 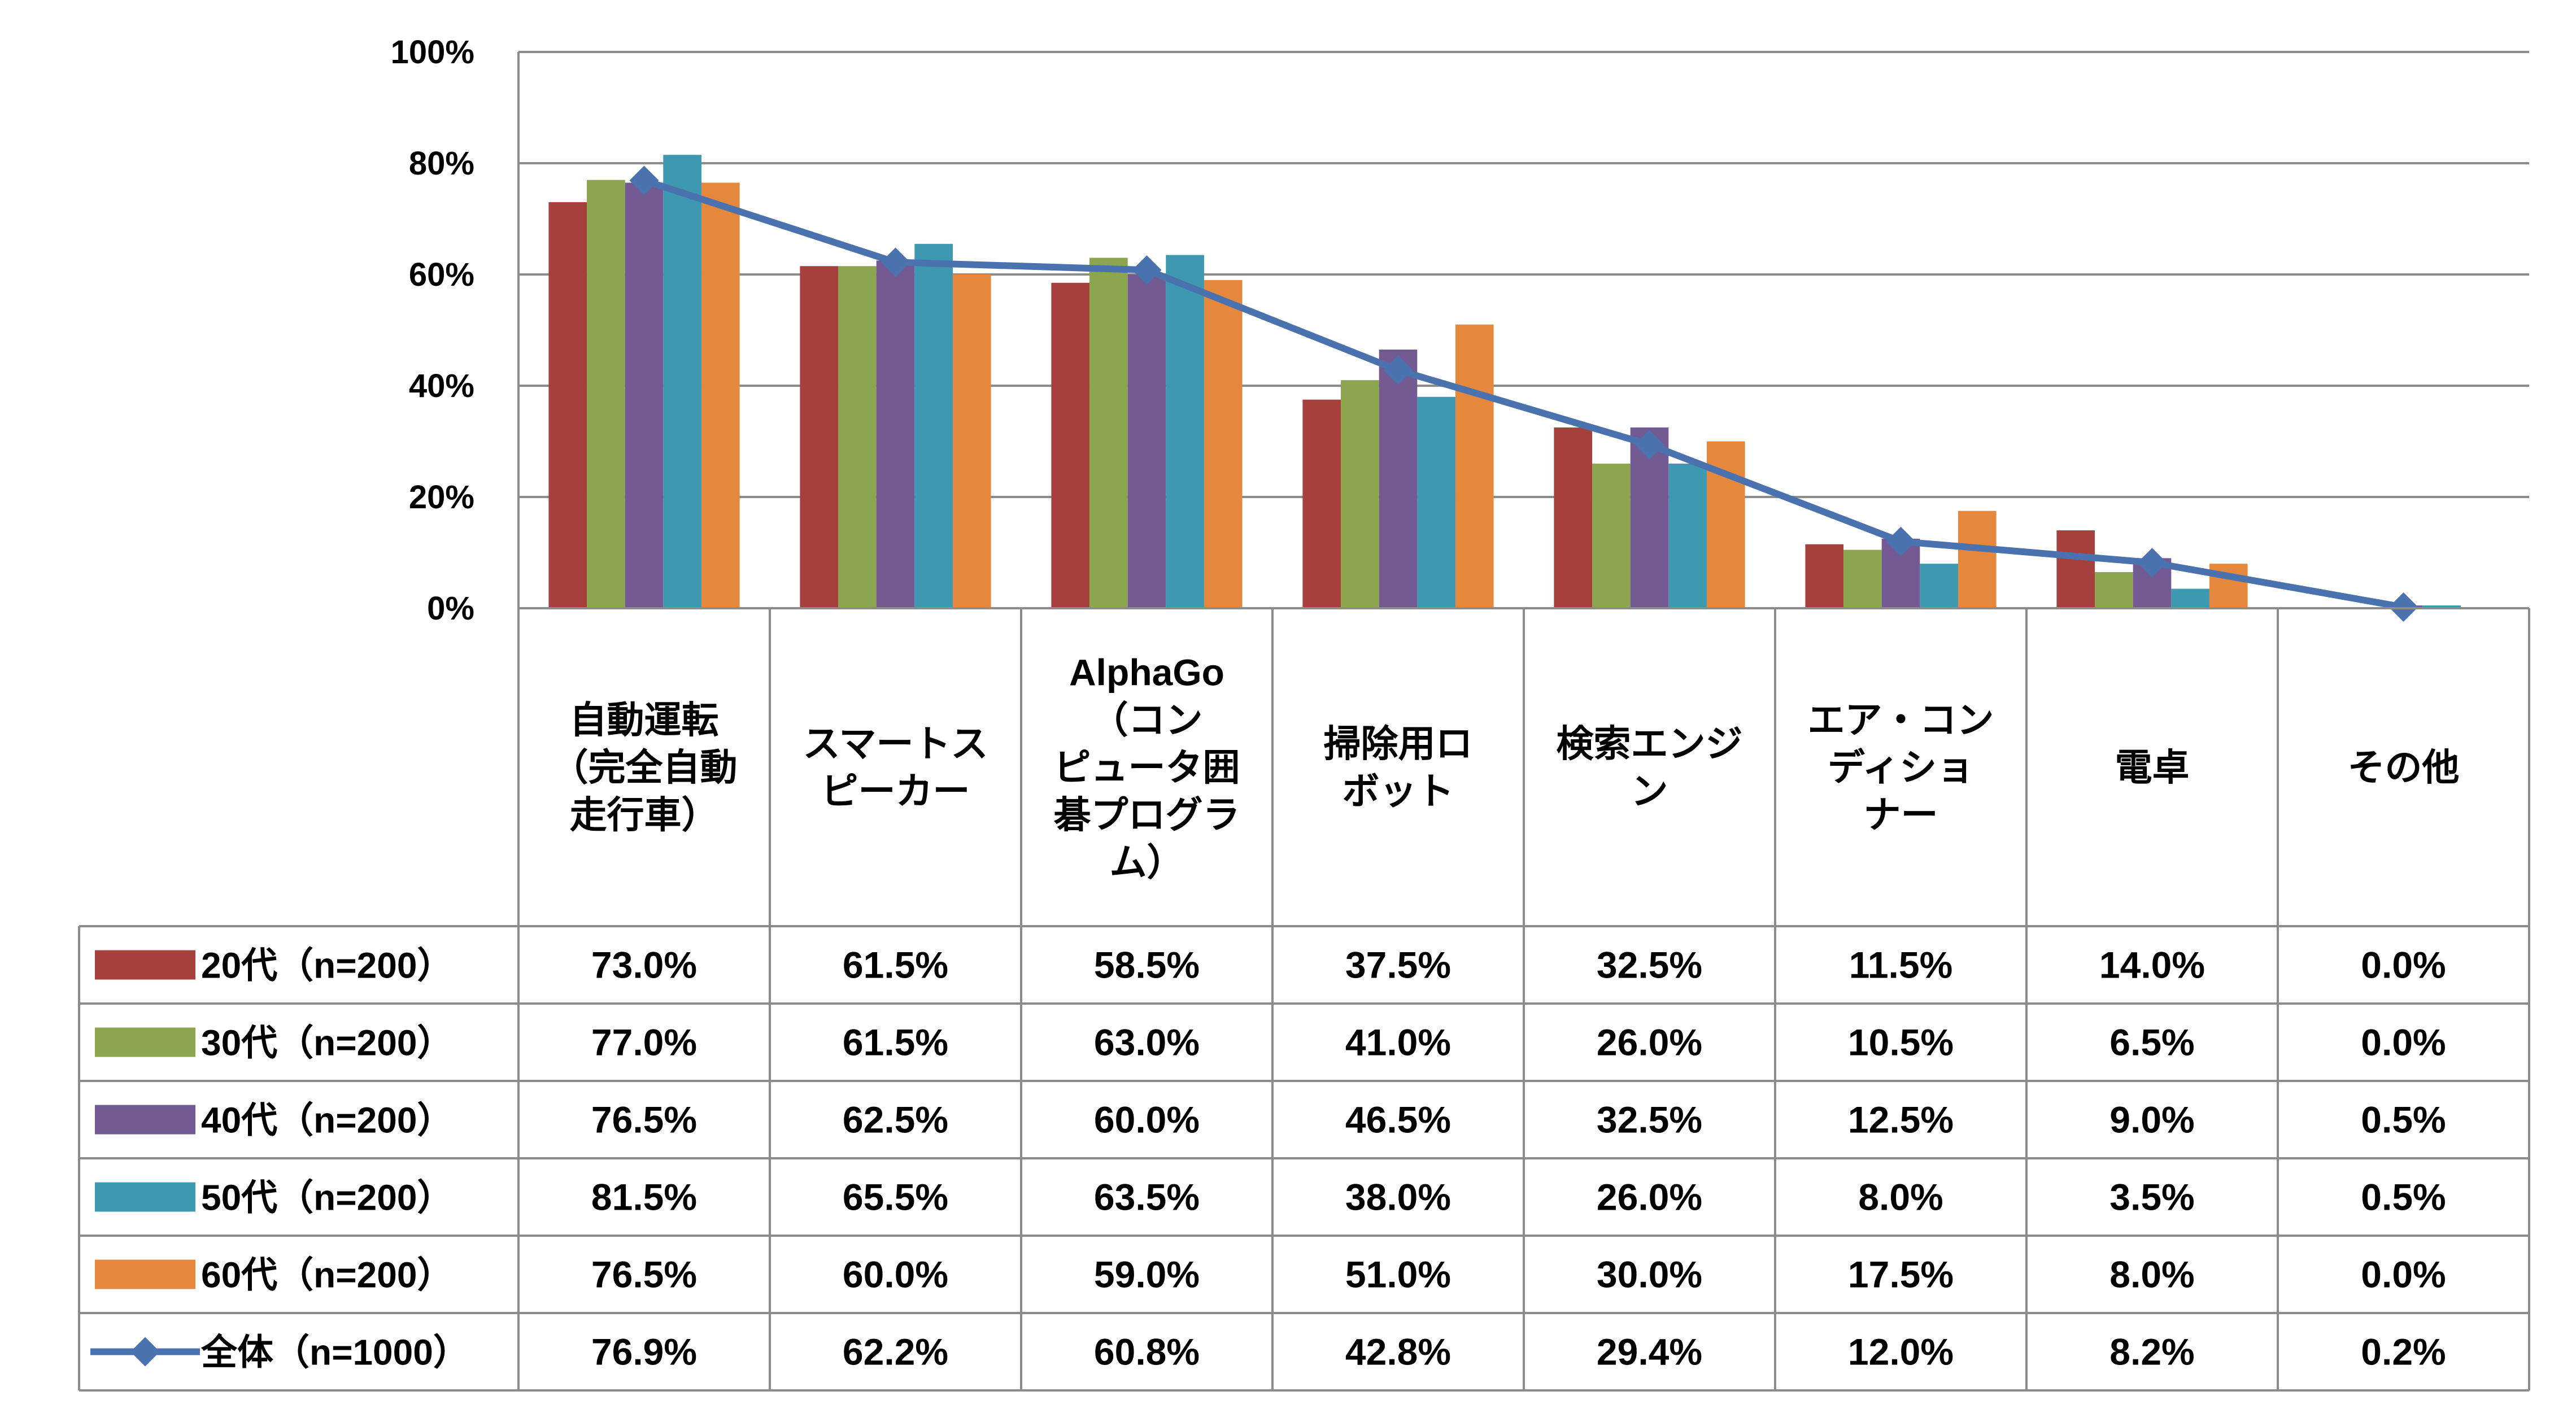 What do you see at coordinates (1901, 720) in the screenshot?
I see `category-label: エア・コン` at bounding box center [1901, 720].